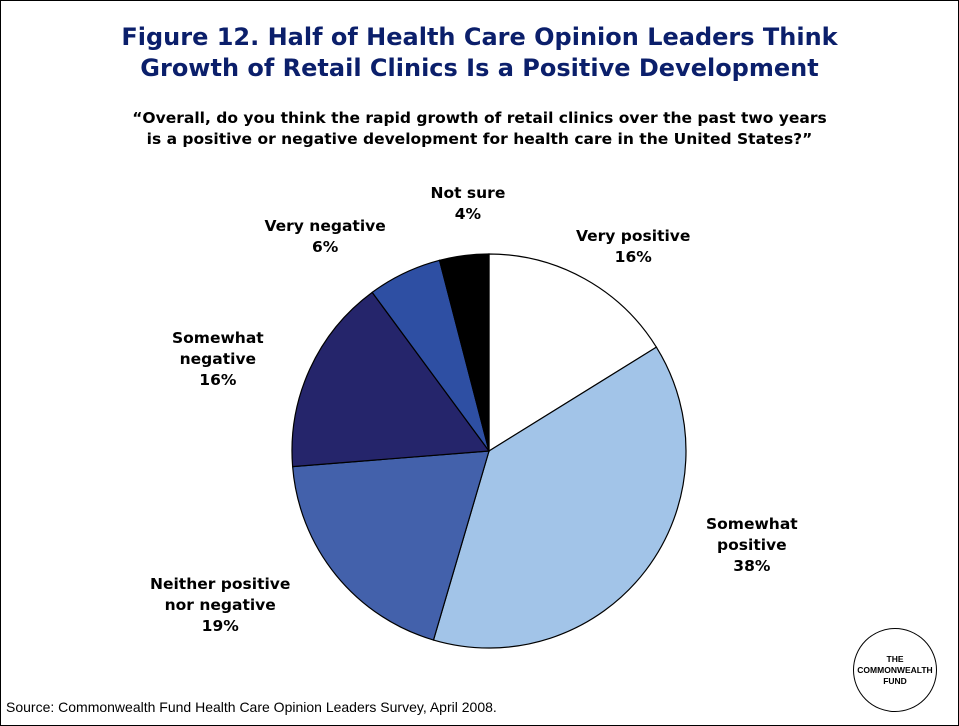 Image resolution: width=959 pixels, height=726 pixels. I want to click on logo-line-3: FUND, so click(895, 680).